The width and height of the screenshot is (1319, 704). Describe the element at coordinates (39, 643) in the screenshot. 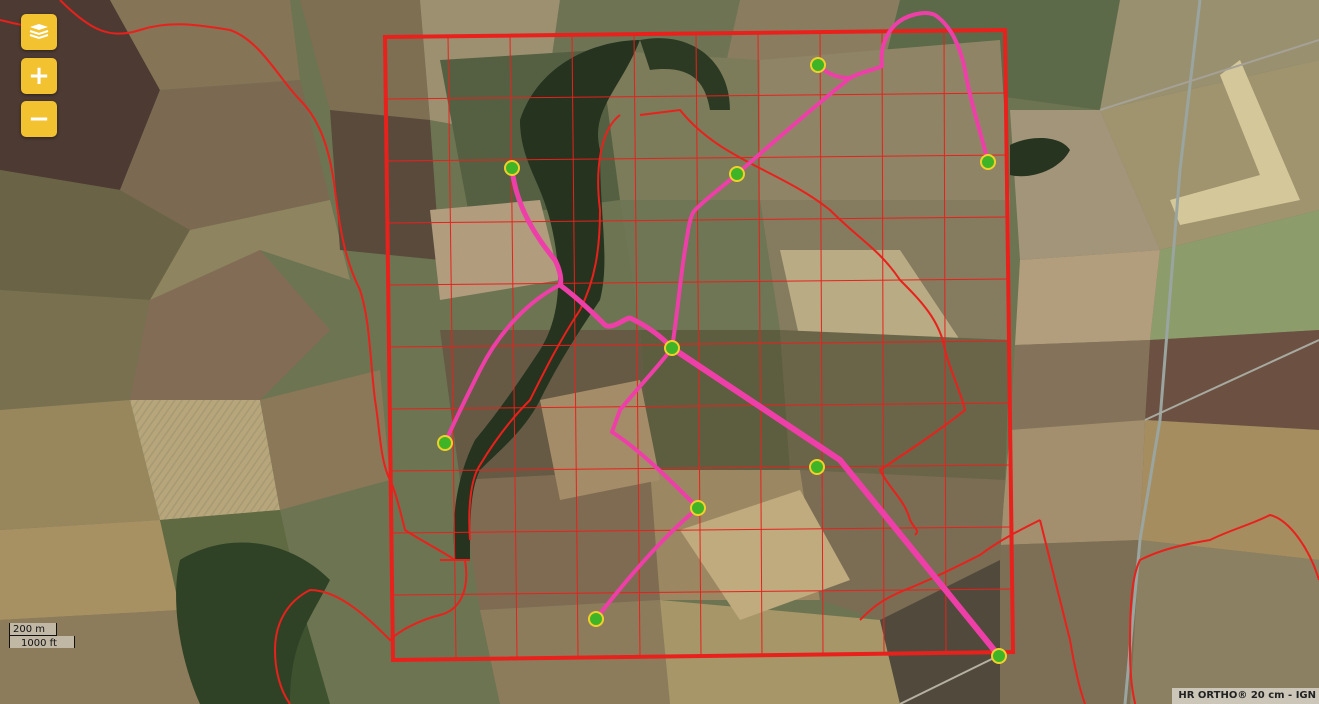

I see `scale-label-imperial: 1000 ft` at that location.